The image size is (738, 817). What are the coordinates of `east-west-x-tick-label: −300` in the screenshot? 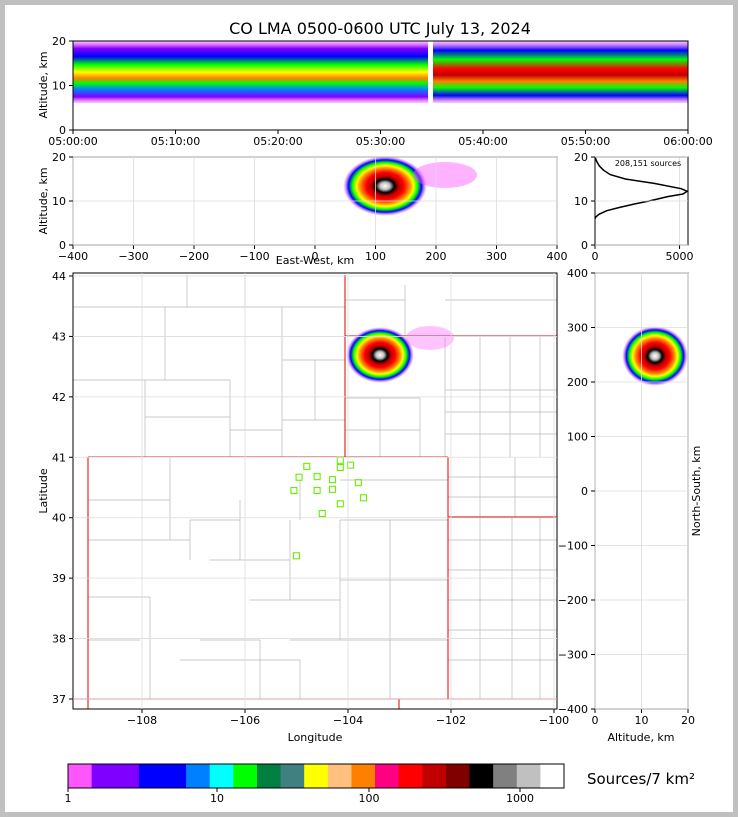 It's located at (133, 256).